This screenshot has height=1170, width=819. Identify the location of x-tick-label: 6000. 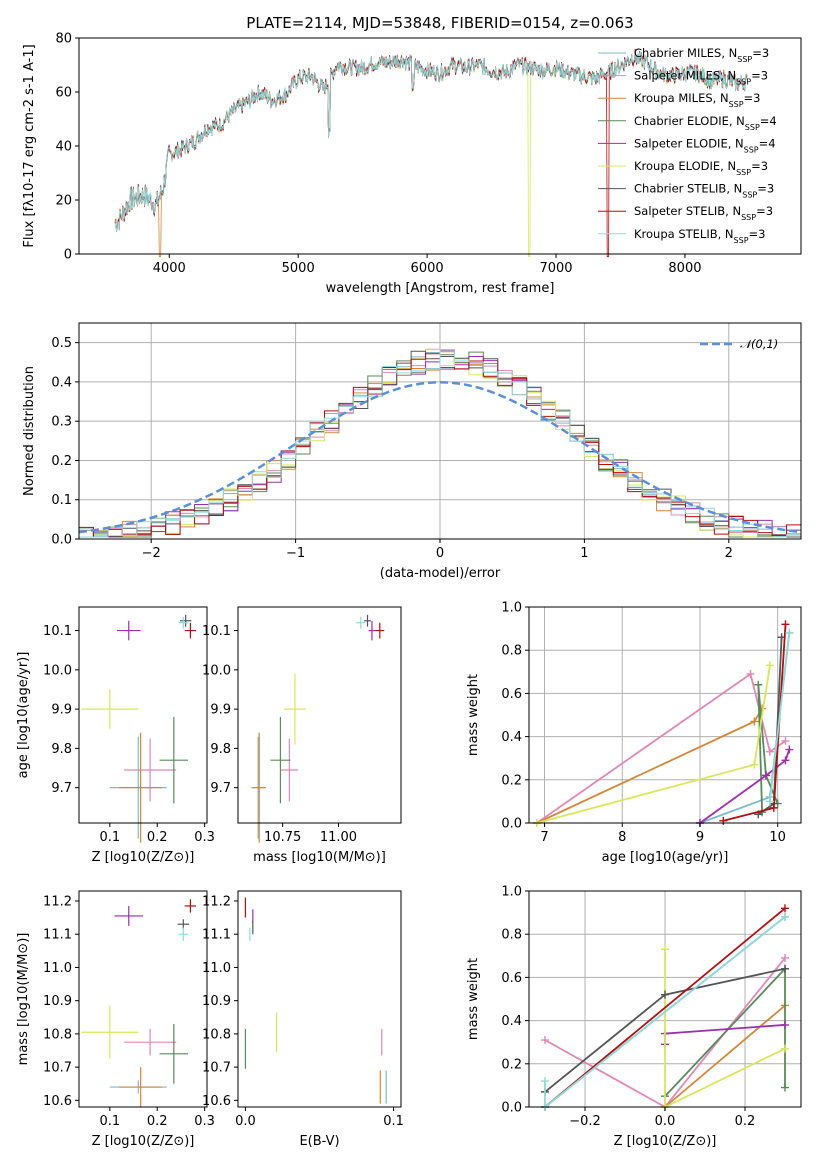
(427, 268).